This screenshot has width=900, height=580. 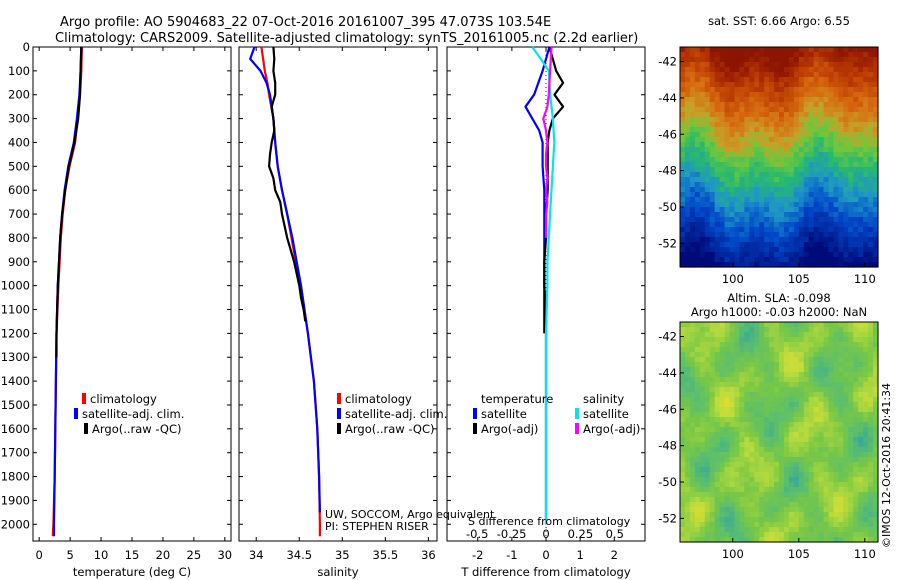 What do you see at coordinates (15, 357) in the screenshot?
I see `depth-tick-label: 1300` at bounding box center [15, 357].